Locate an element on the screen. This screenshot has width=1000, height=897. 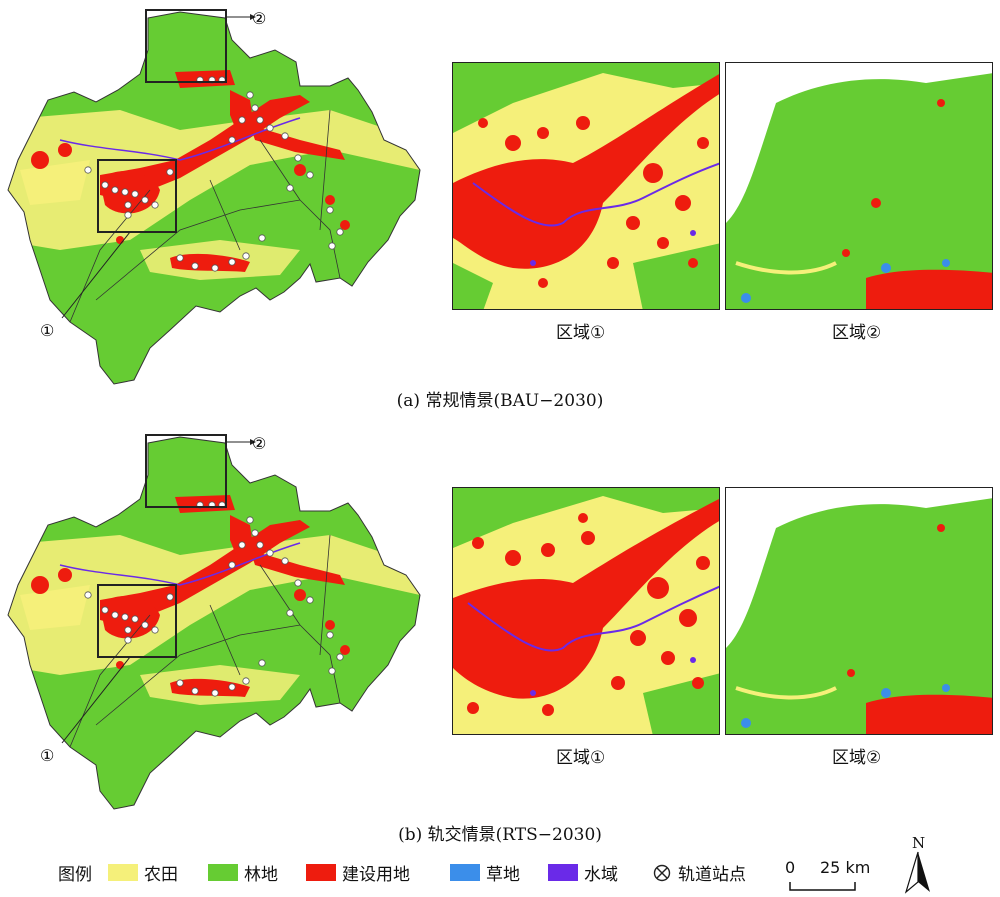
scale-line is located at coordinates (822, 886).